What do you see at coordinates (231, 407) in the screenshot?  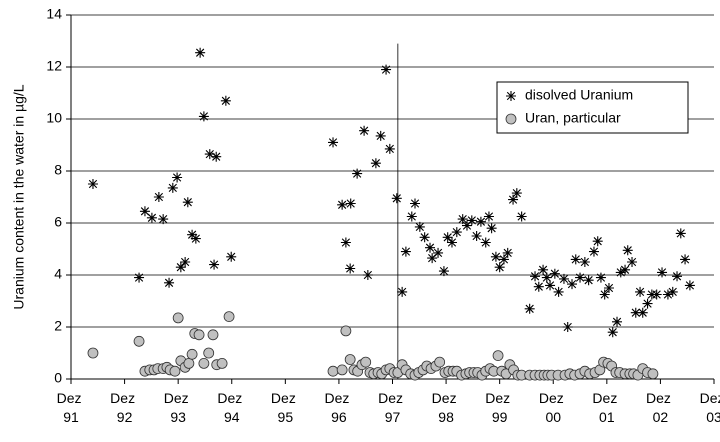 I see `x-tick-label: Dez 94` at bounding box center [231, 407].